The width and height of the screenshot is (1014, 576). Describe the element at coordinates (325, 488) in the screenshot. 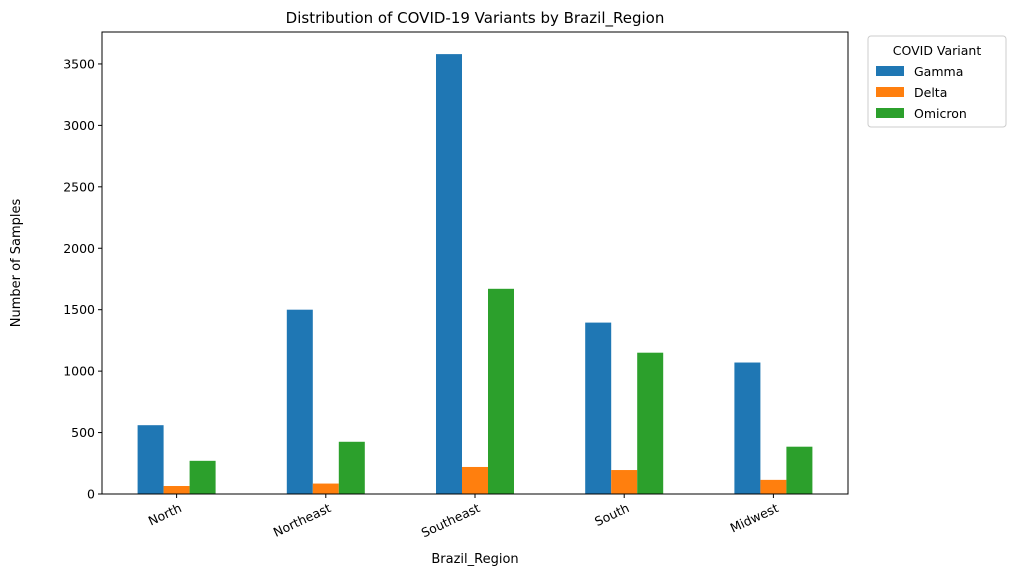

I see `bar-delta-northeast` at that location.